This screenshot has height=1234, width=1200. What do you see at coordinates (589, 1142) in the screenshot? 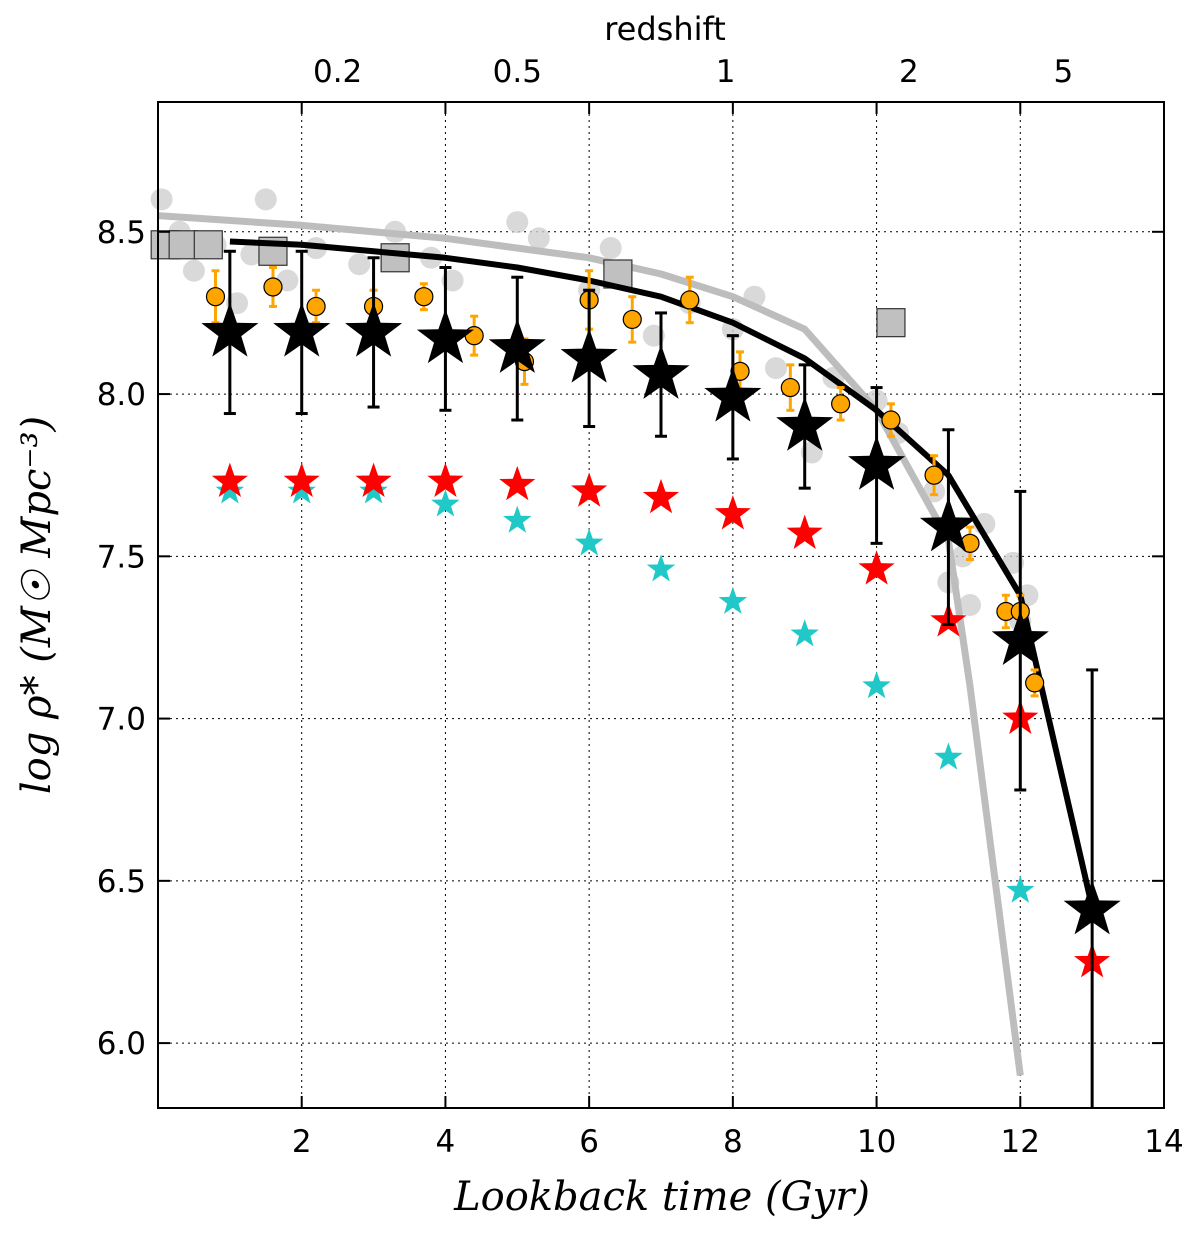
I see `x-tick-label: 6` at bounding box center [589, 1142].